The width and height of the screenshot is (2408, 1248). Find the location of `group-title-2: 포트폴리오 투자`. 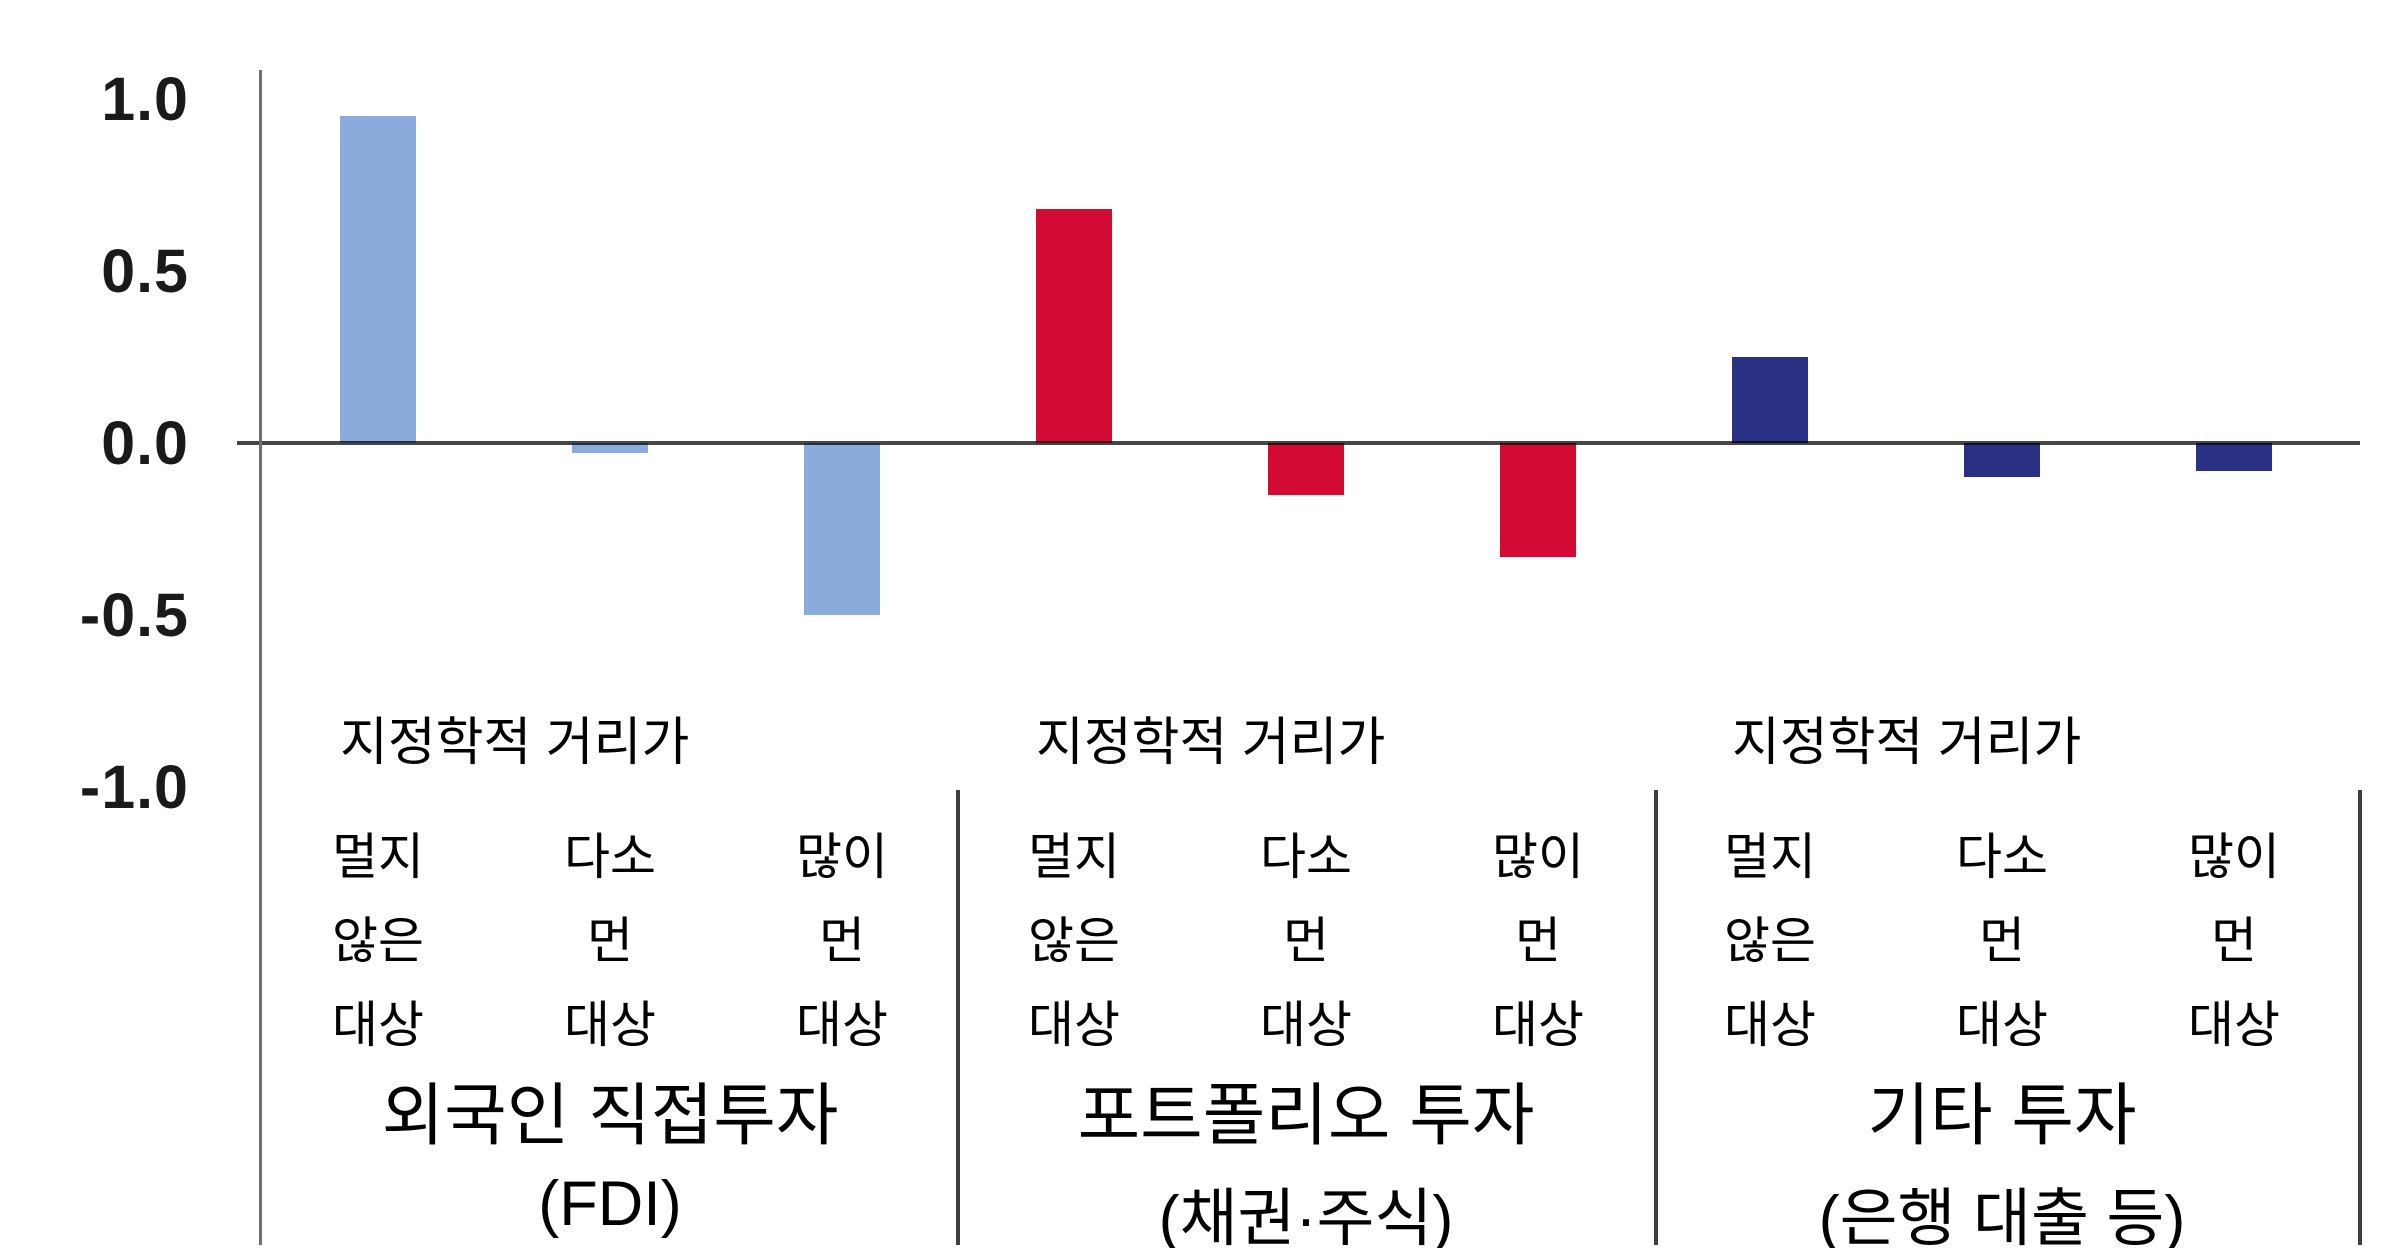

group-title-2: 포트폴리오 투자 is located at coordinates (1306, 1116).